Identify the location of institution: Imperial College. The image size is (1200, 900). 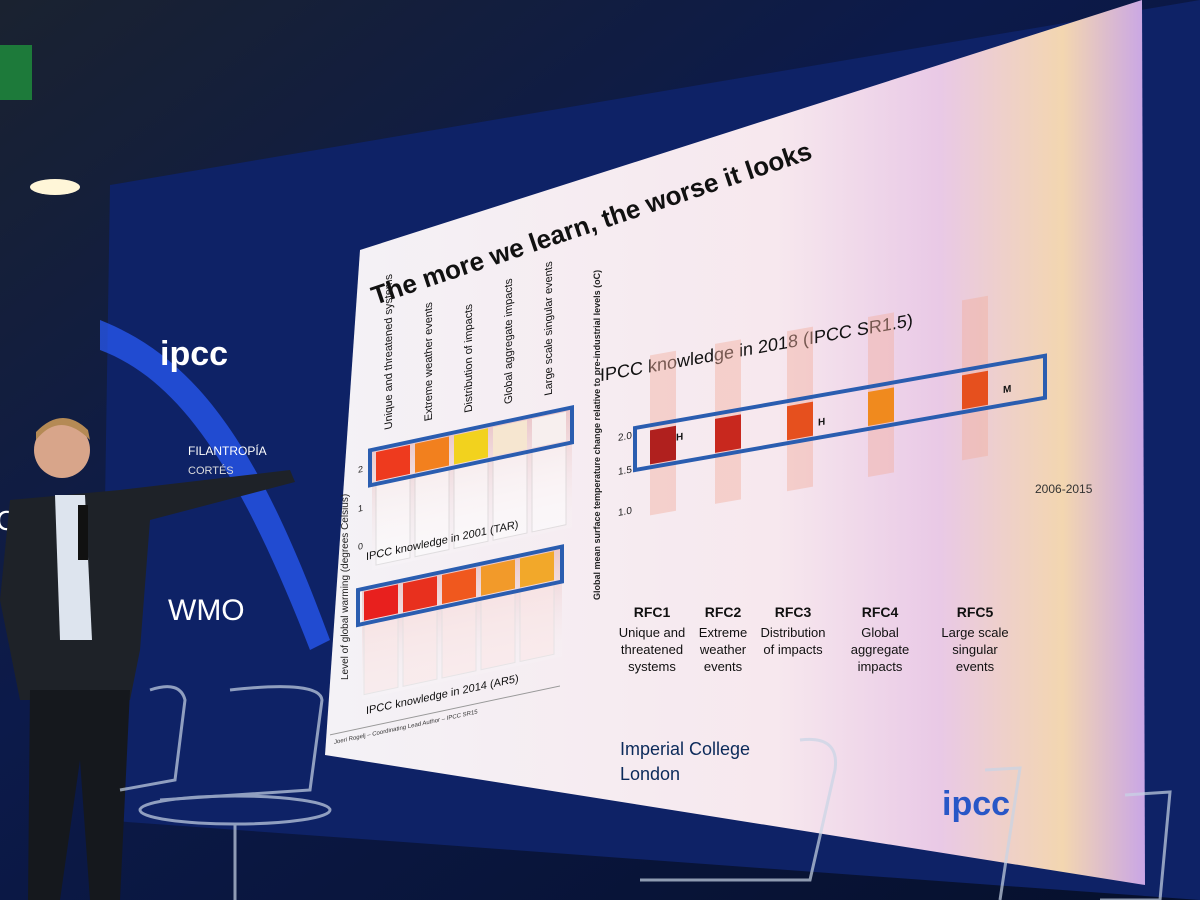
(685, 749).